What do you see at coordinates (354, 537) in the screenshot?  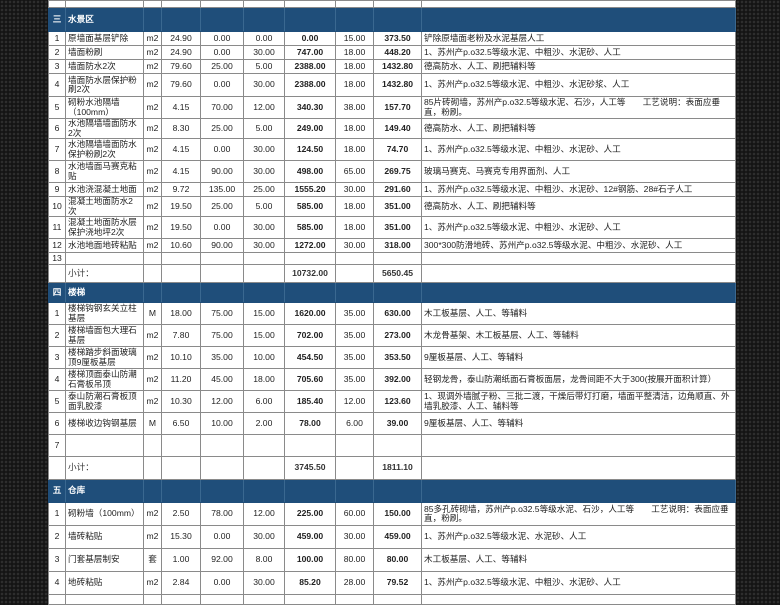 I see `labor-unit: 30.00` at bounding box center [354, 537].